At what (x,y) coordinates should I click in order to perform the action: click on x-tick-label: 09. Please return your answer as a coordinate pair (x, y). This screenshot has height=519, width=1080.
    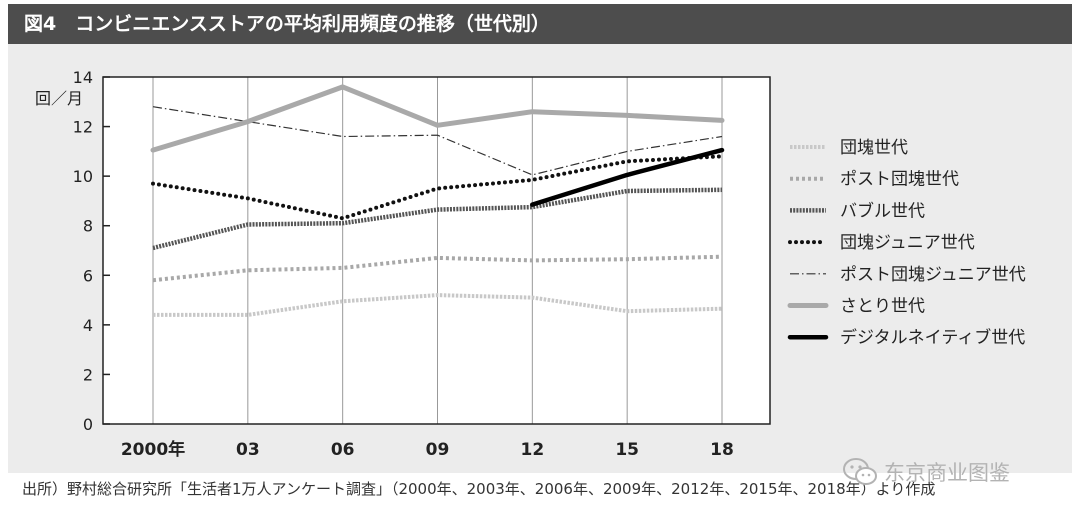
    Looking at the image, I should click on (438, 450).